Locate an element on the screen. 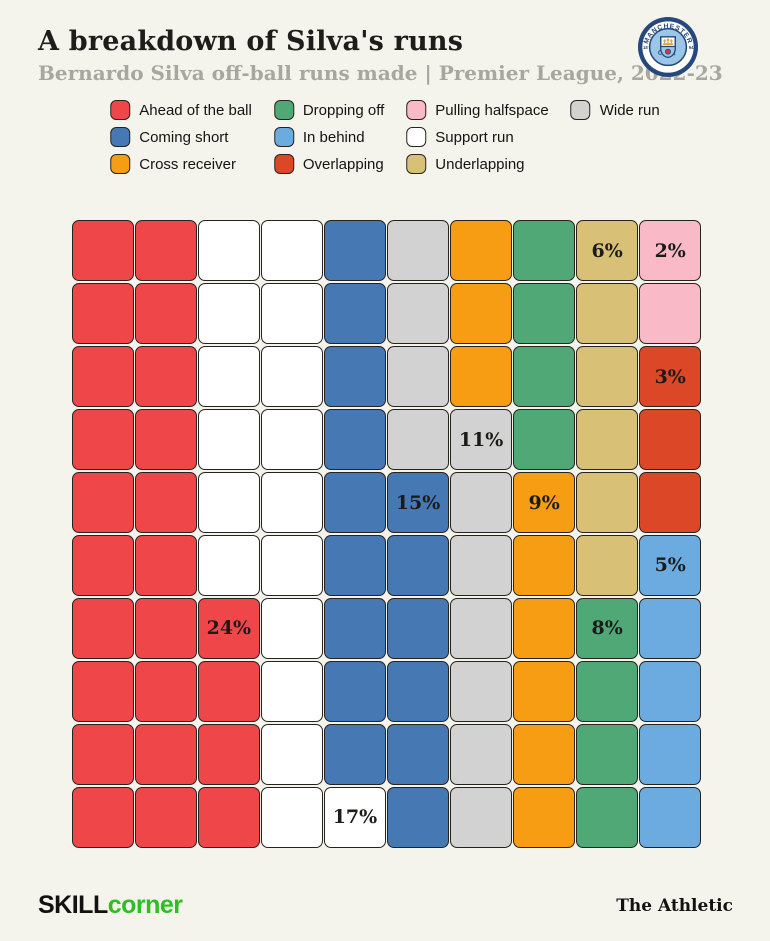 The width and height of the screenshot is (770, 941). waffle-cell-support_run: 17% is located at coordinates (355, 817).